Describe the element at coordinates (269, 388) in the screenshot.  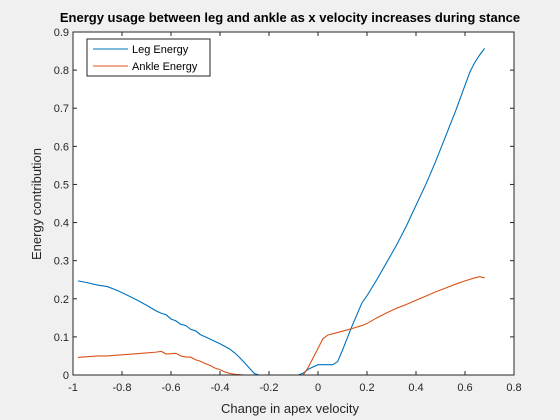
I see `x-tick-label: -0.2` at that location.